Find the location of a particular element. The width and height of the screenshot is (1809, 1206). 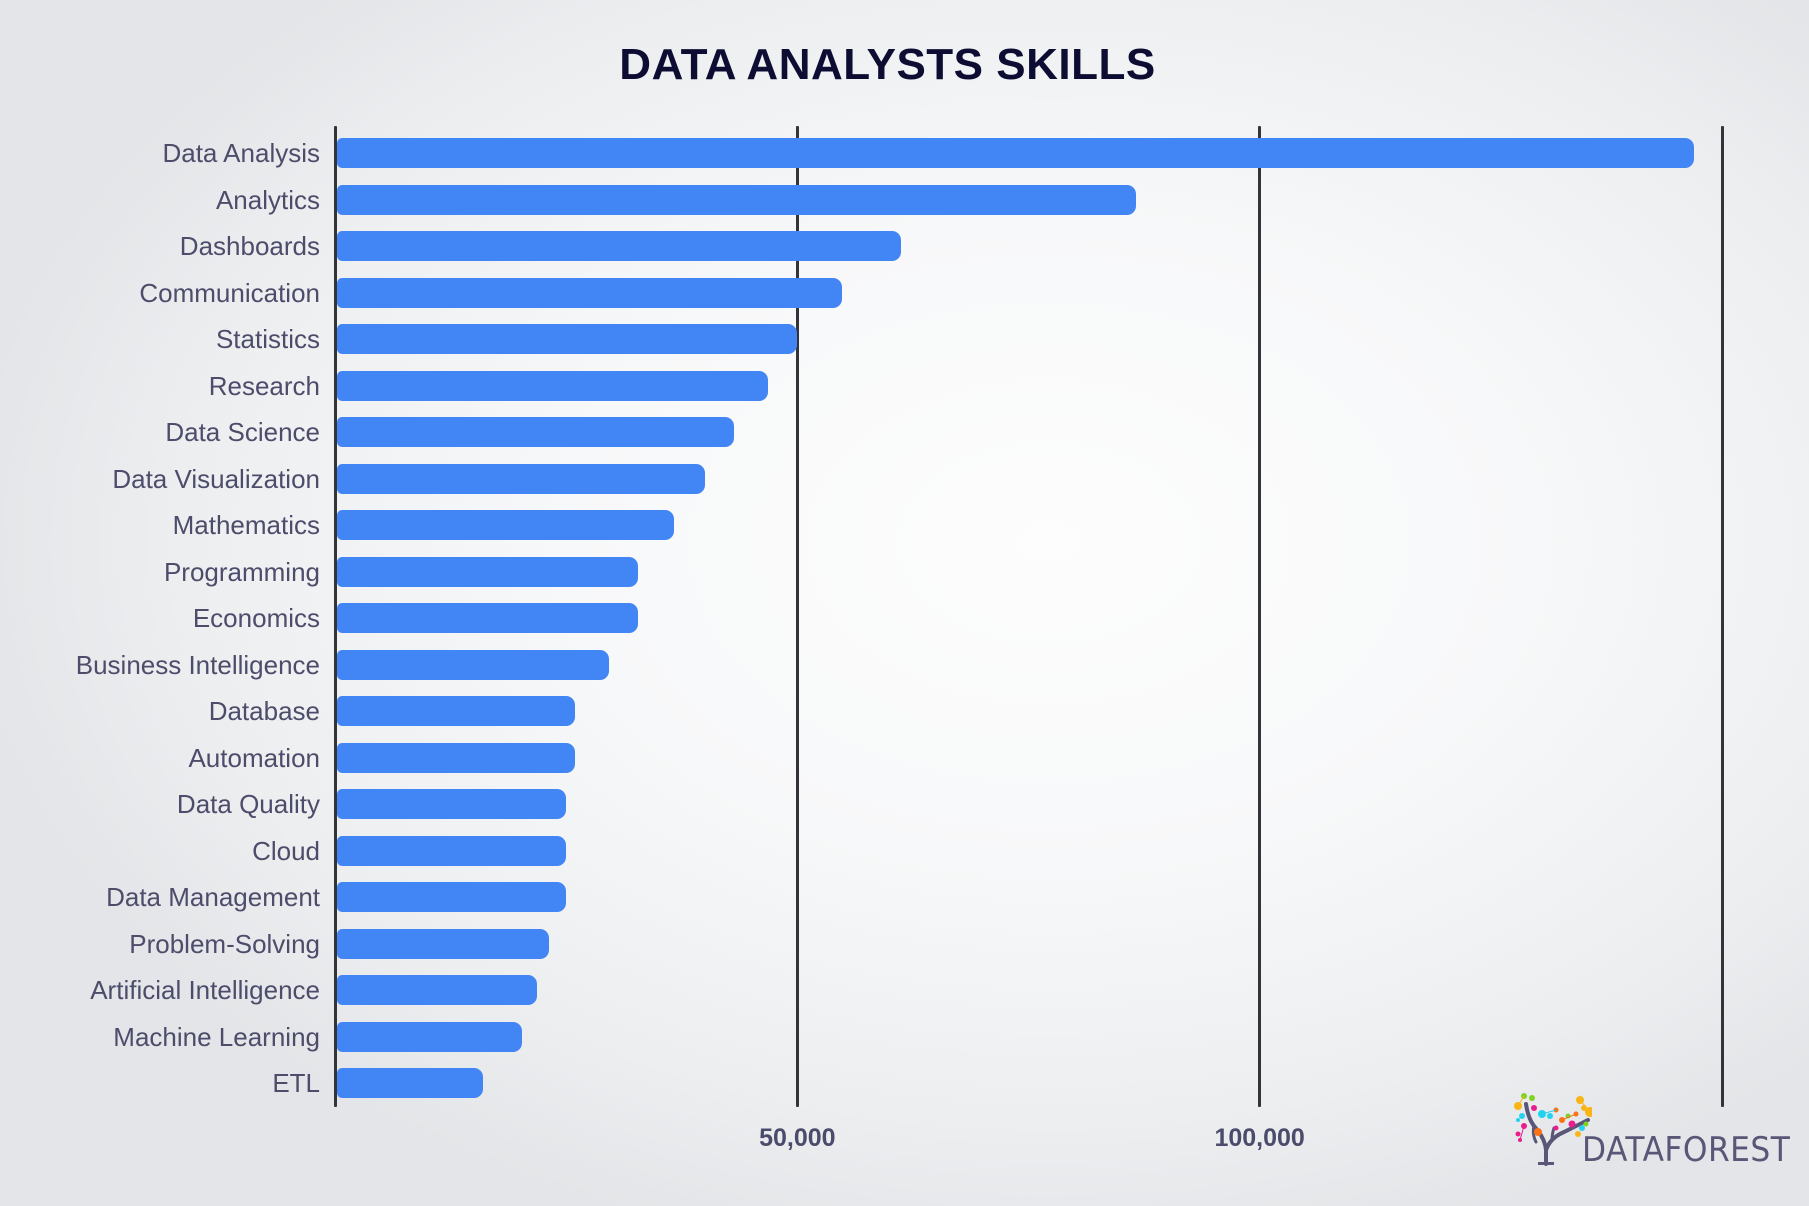

bar-row: Data Science is located at coordinates (904, 432).